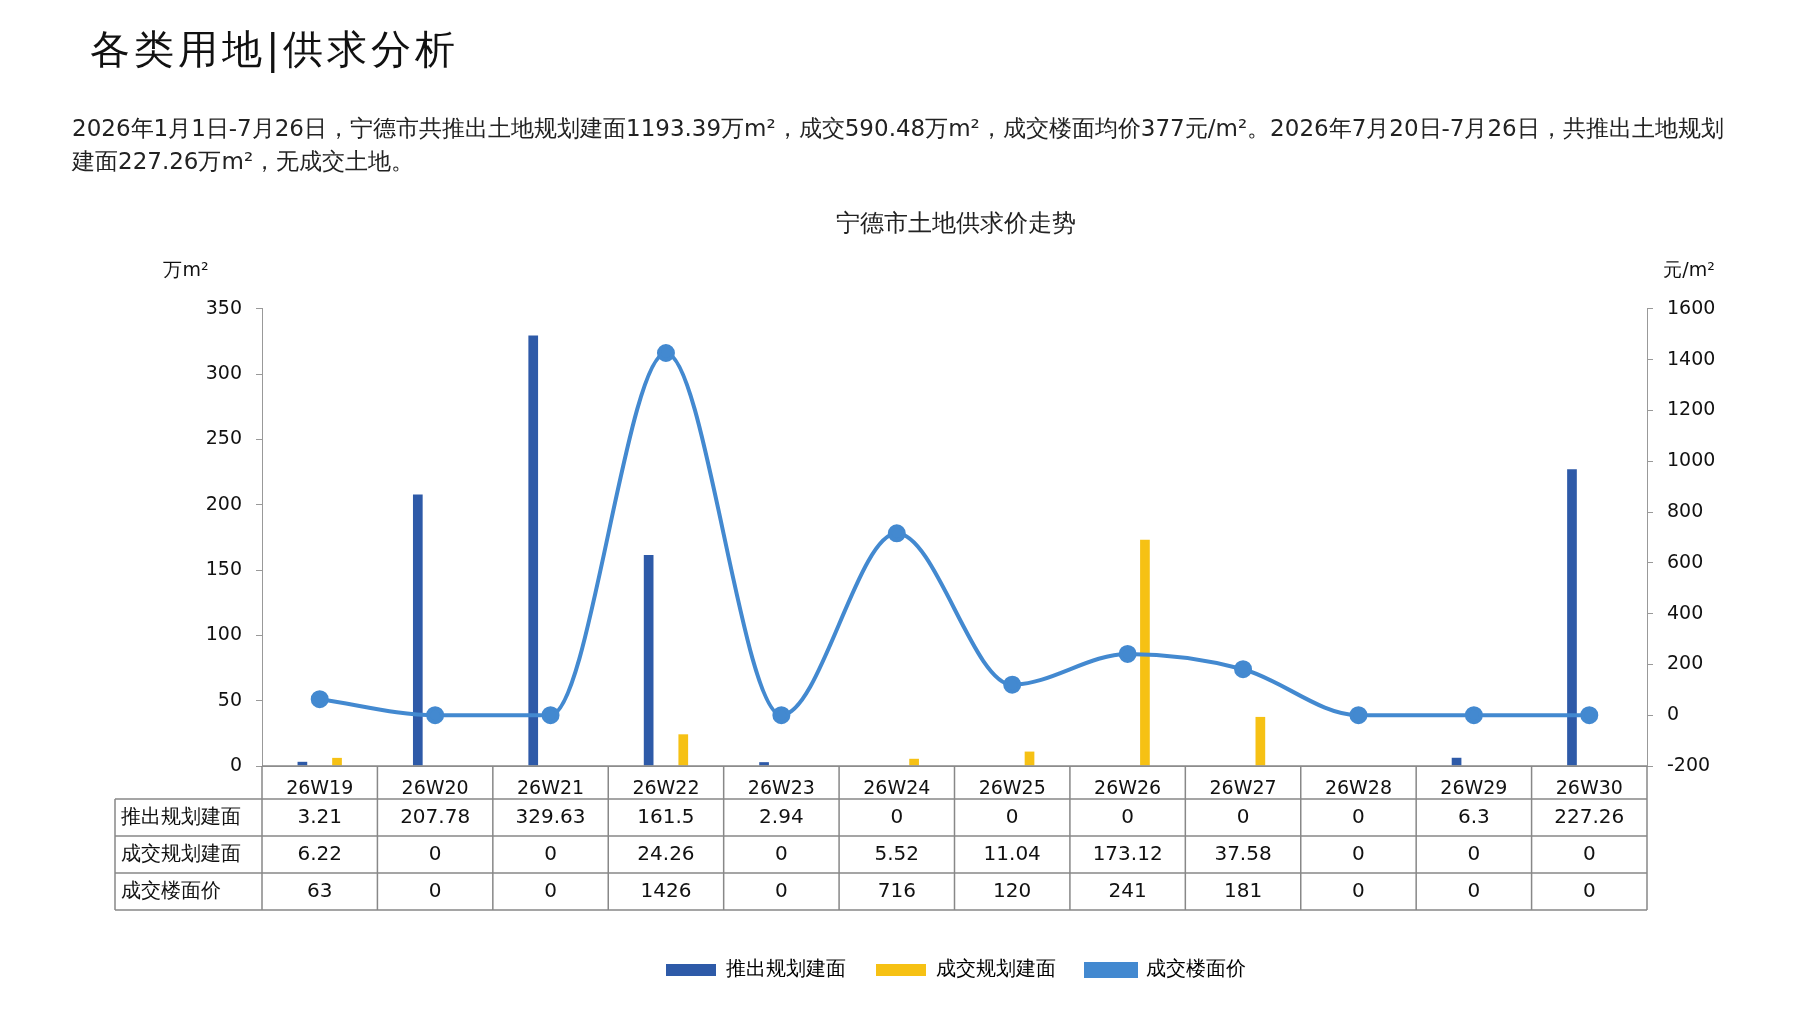 The width and height of the screenshot is (1797, 1010). I want to click on legend-label: 成交规划建面, so click(996, 968).